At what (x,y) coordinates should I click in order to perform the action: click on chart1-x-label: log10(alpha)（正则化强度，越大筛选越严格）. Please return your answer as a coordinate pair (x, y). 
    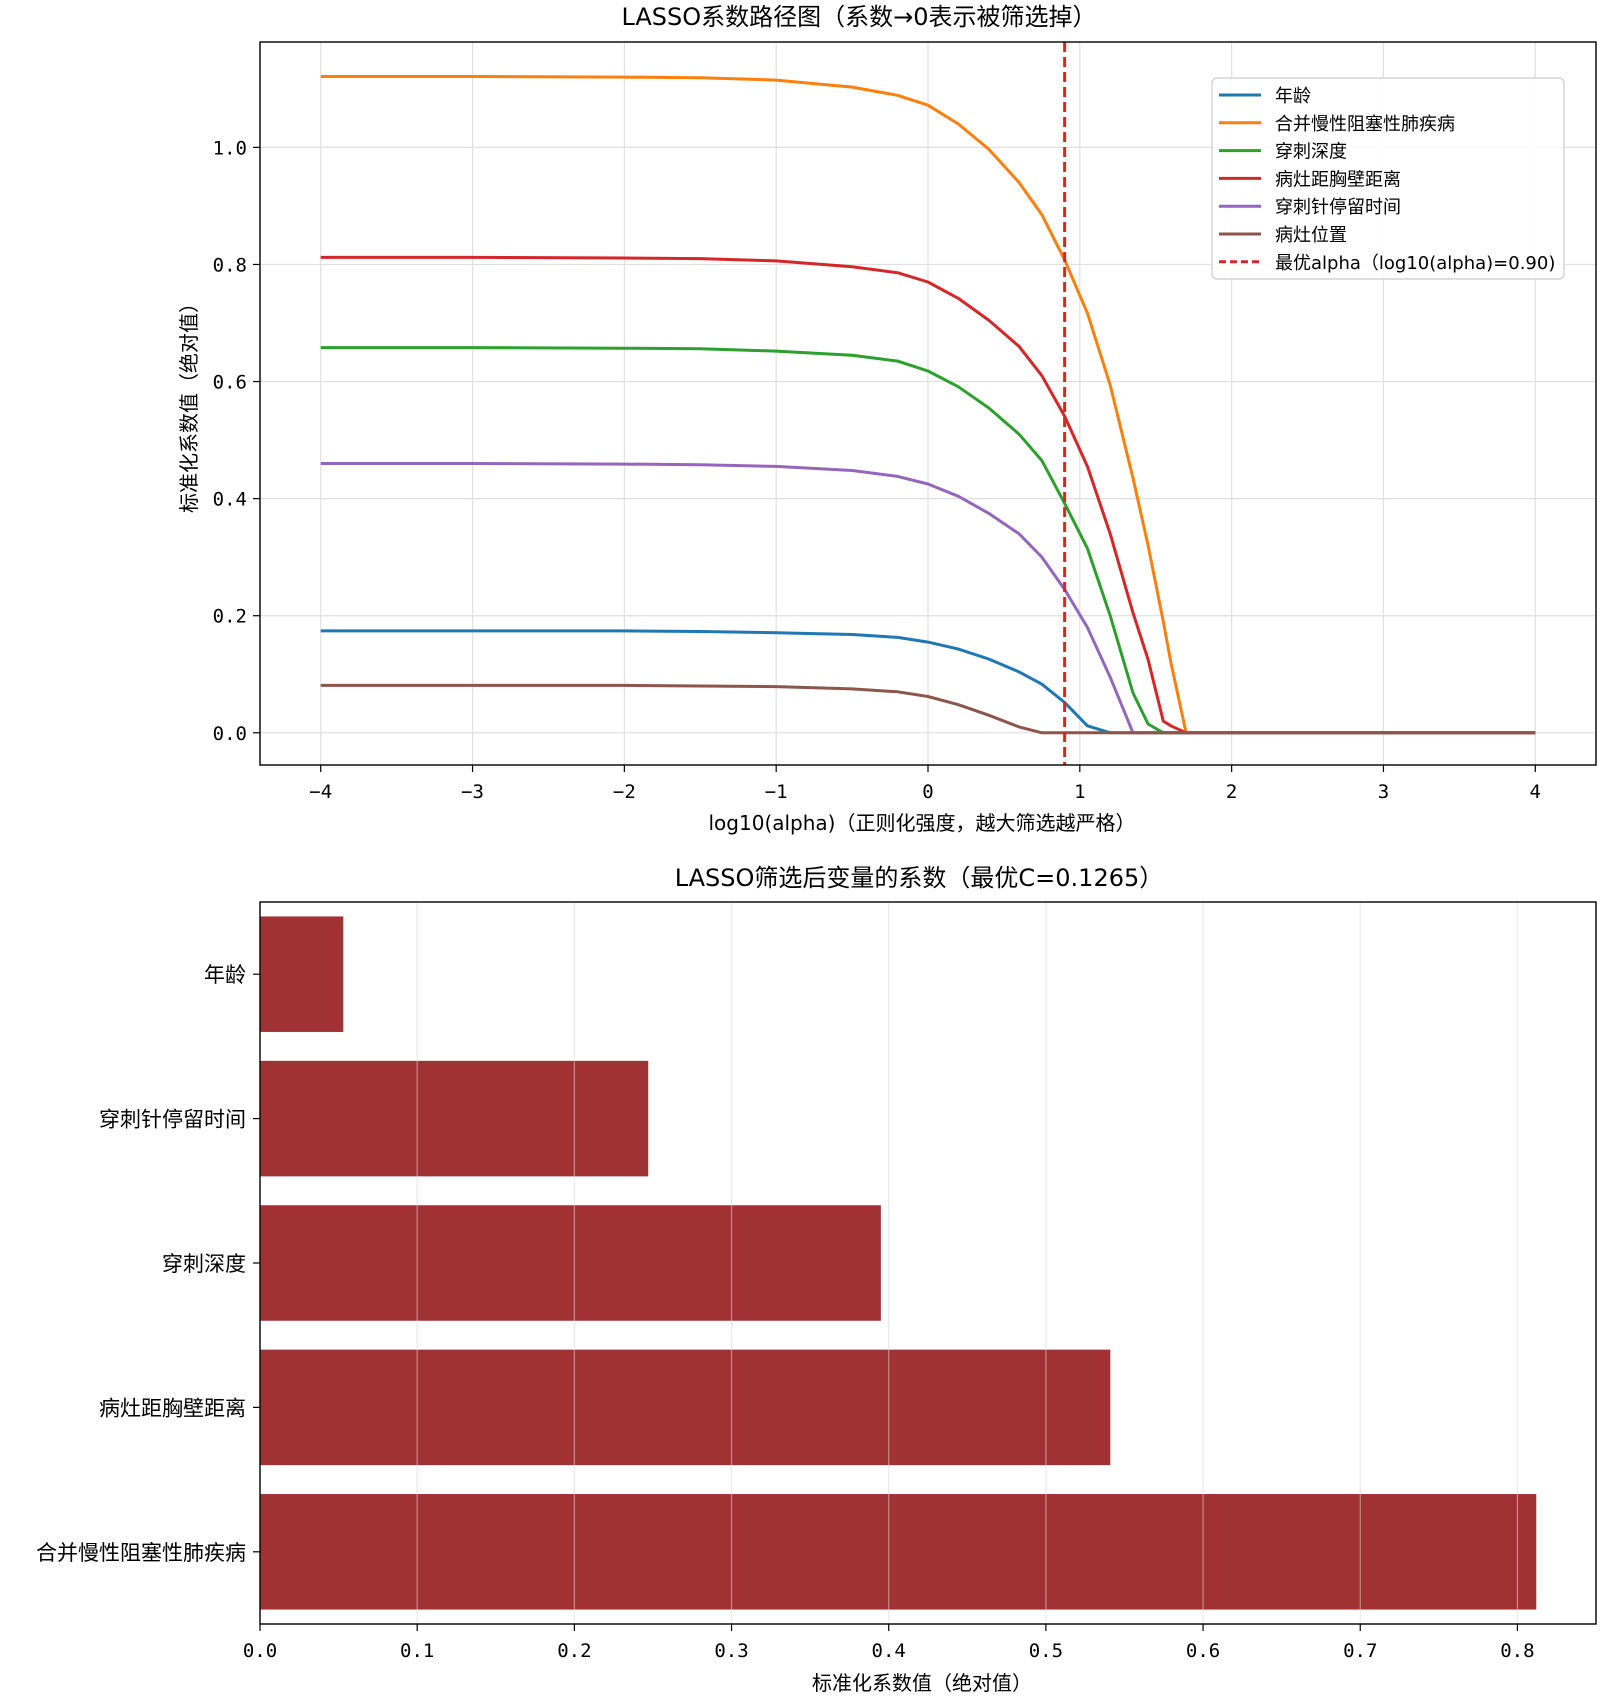
    Looking at the image, I should click on (922, 823).